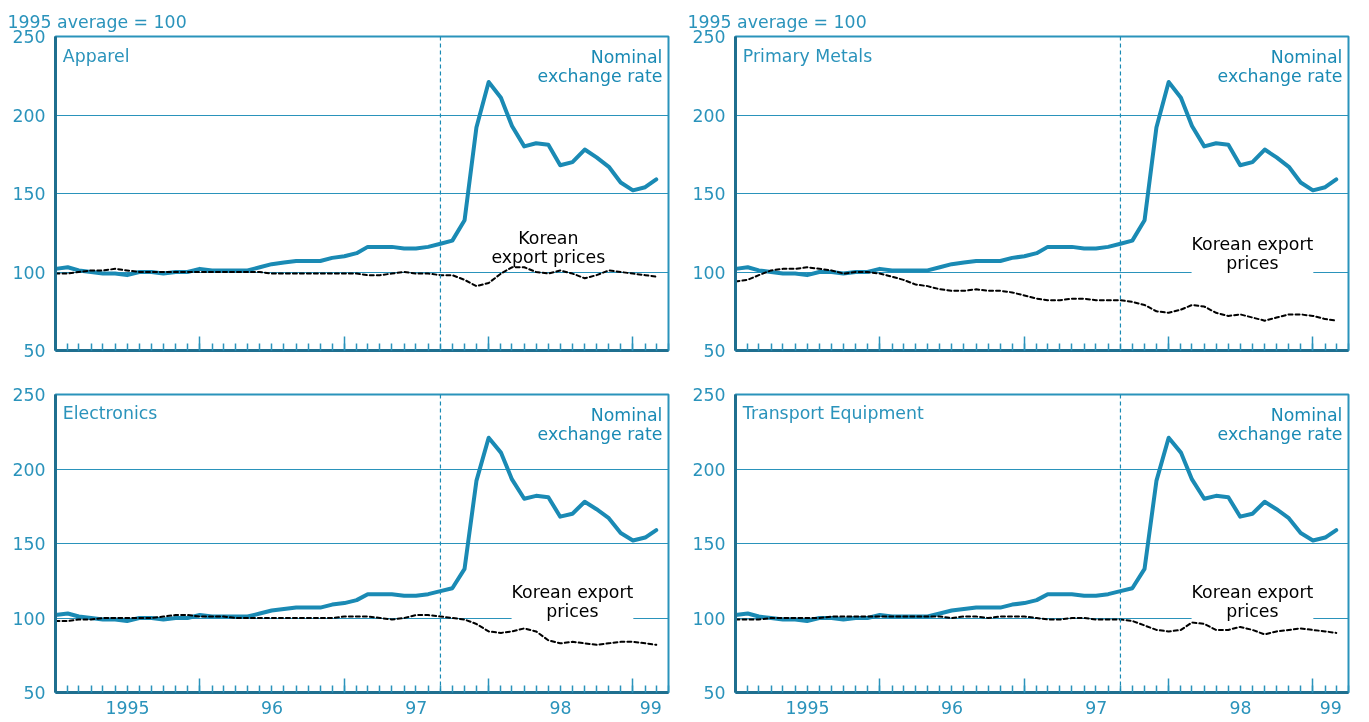 The image size is (1369, 722). What do you see at coordinates (807, 55) in the screenshot?
I see `text: Primary Metals` at bounding box center [807, 55].